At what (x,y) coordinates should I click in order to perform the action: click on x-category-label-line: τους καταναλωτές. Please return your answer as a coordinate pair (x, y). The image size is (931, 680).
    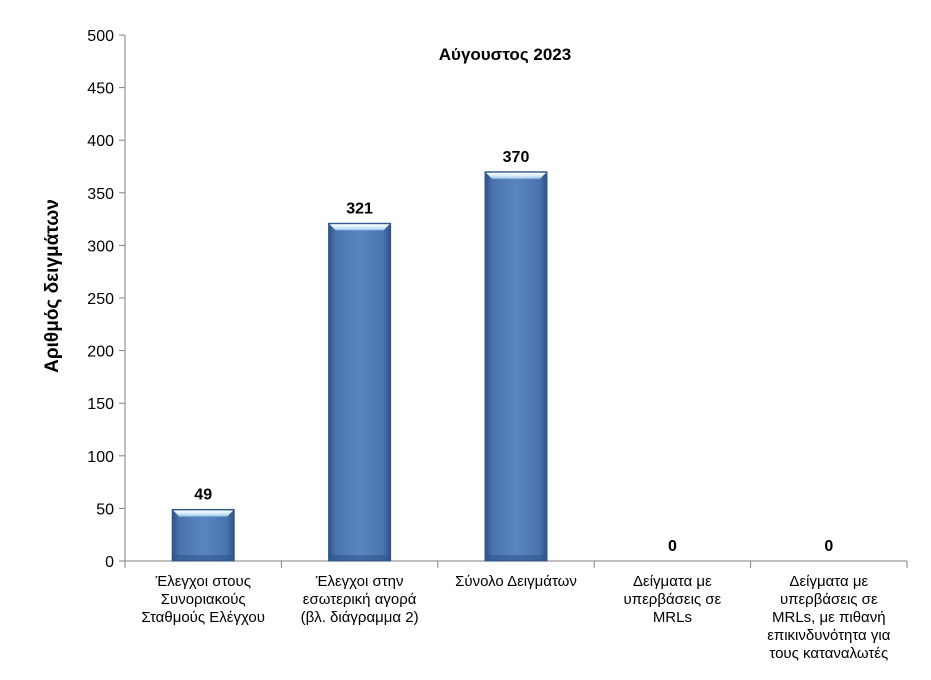
    Looking at the image, I should click on (828, 653).